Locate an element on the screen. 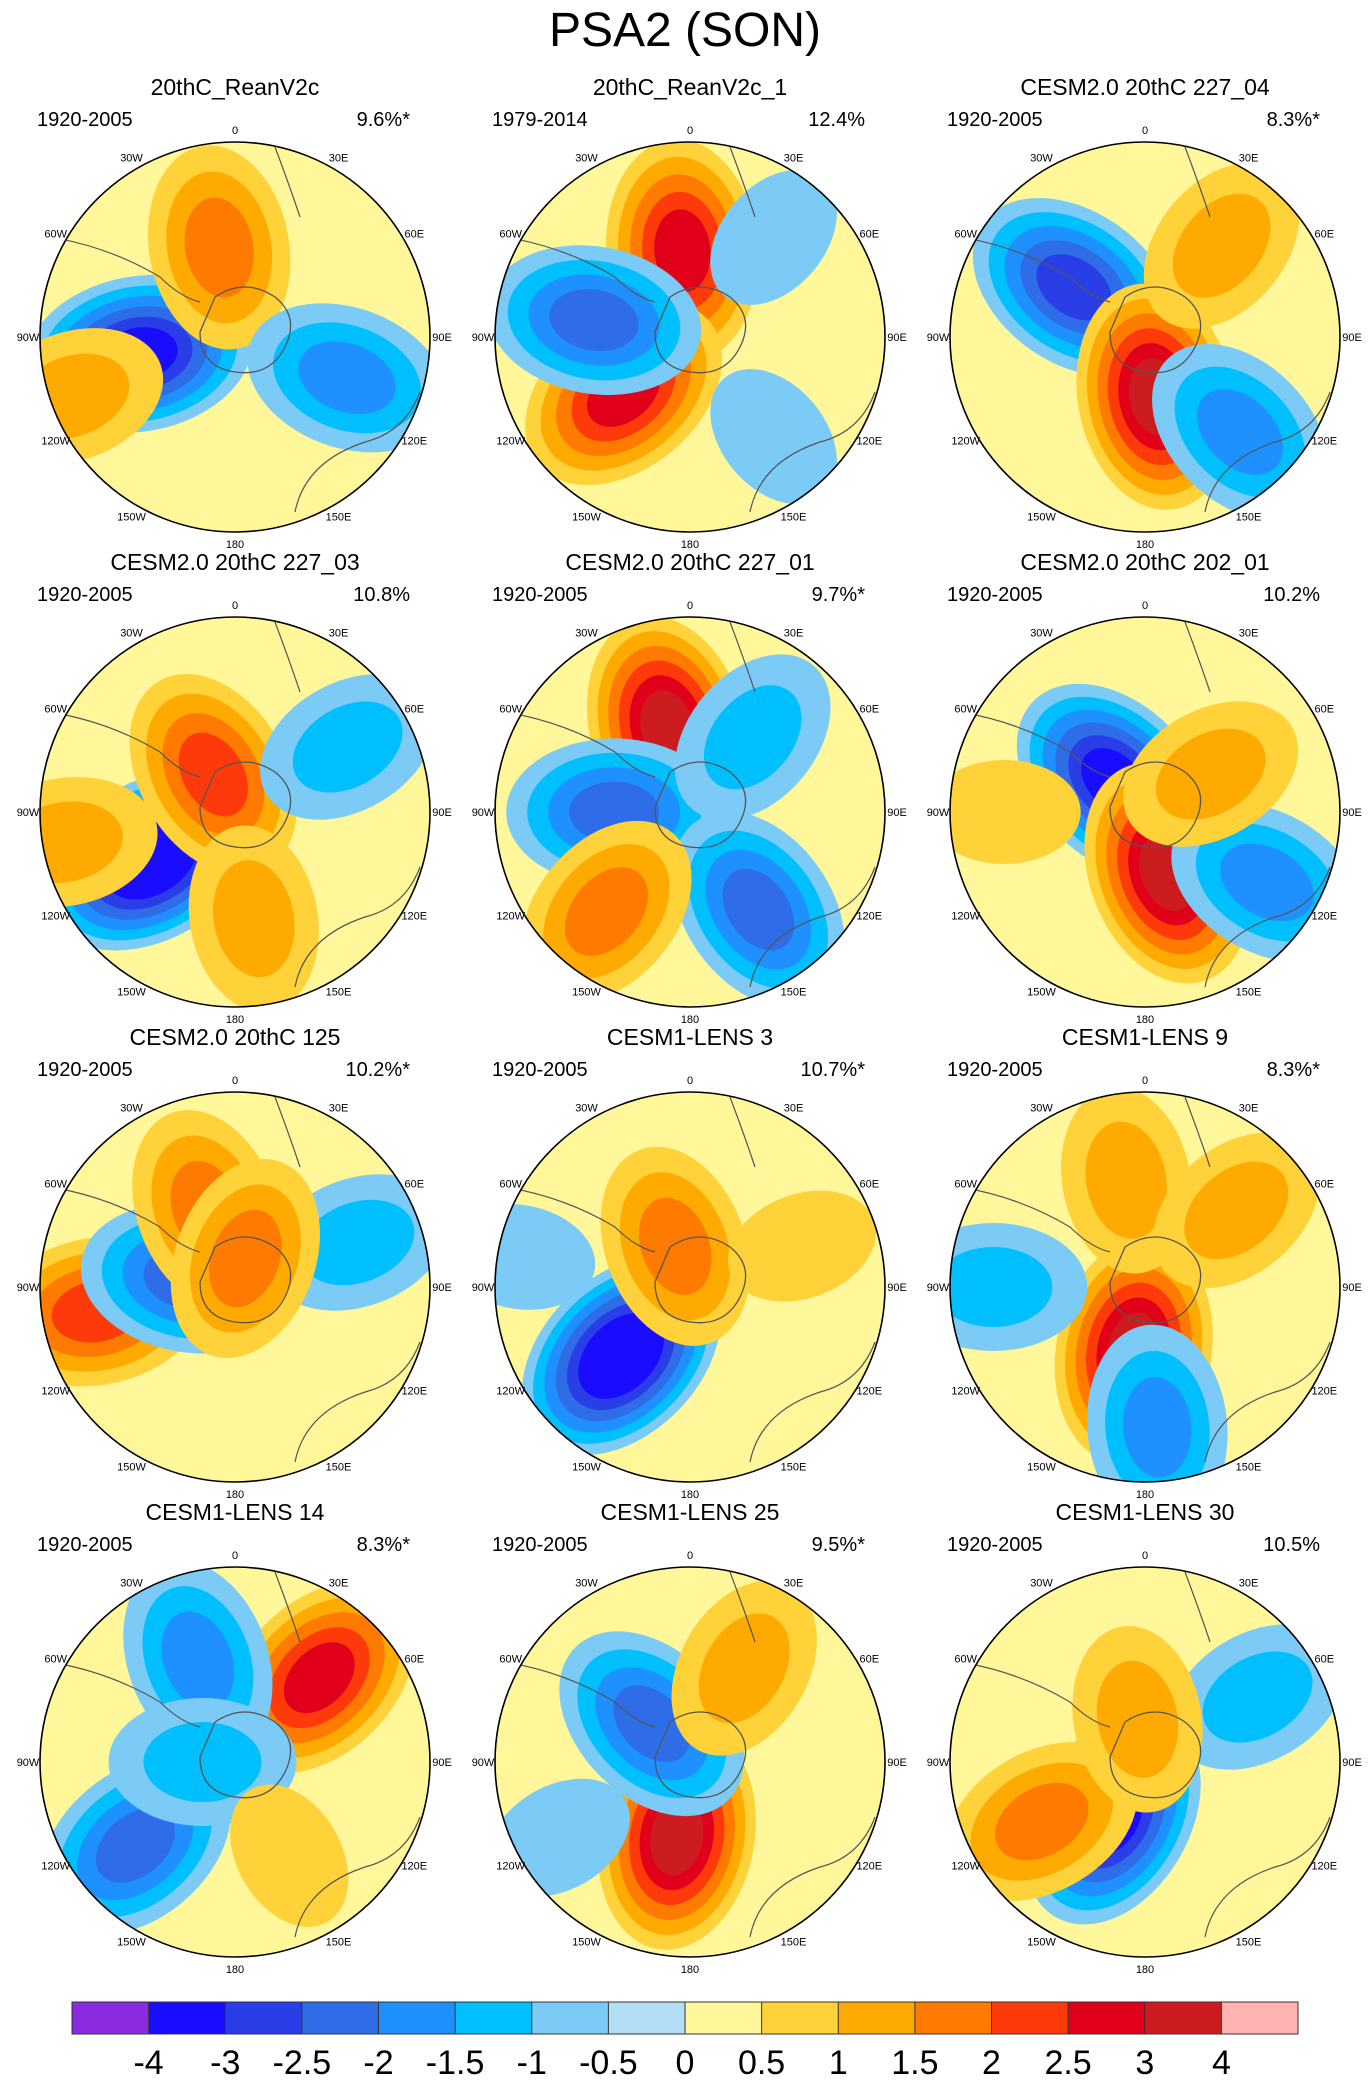 Image resolution: width=1370 pixels, height=2082 pixels. colorbar: -4 -3 -2.5 -2 -1.5 -1 -0.5 0 0.5 1 1.5 2 2.5 3 4 is located at coordinates (685, 2041).